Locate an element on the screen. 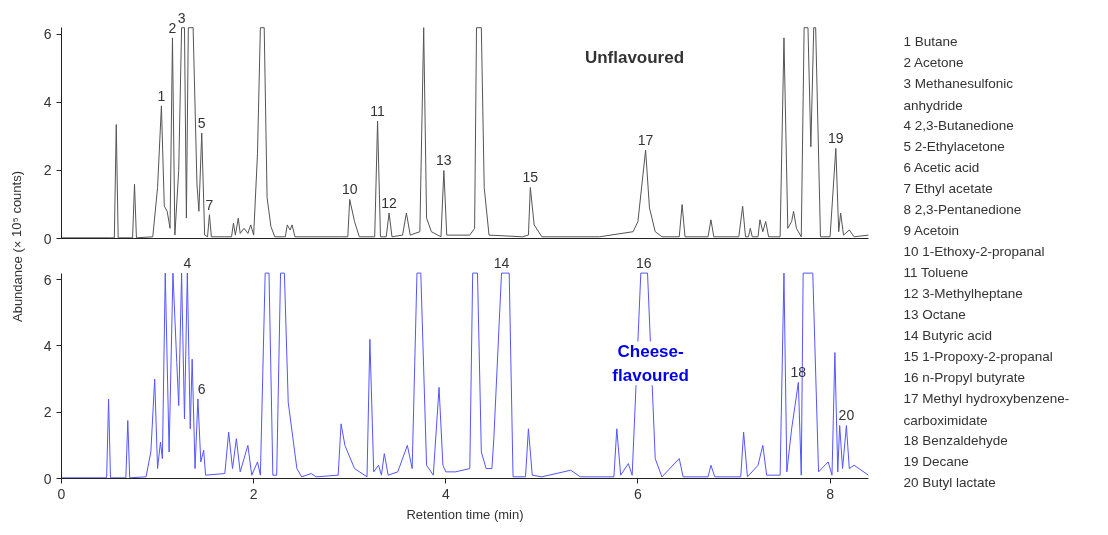 This screenshot has height=535, width=1108. x-tick-label: 4 is located at coordinates (445, 493).